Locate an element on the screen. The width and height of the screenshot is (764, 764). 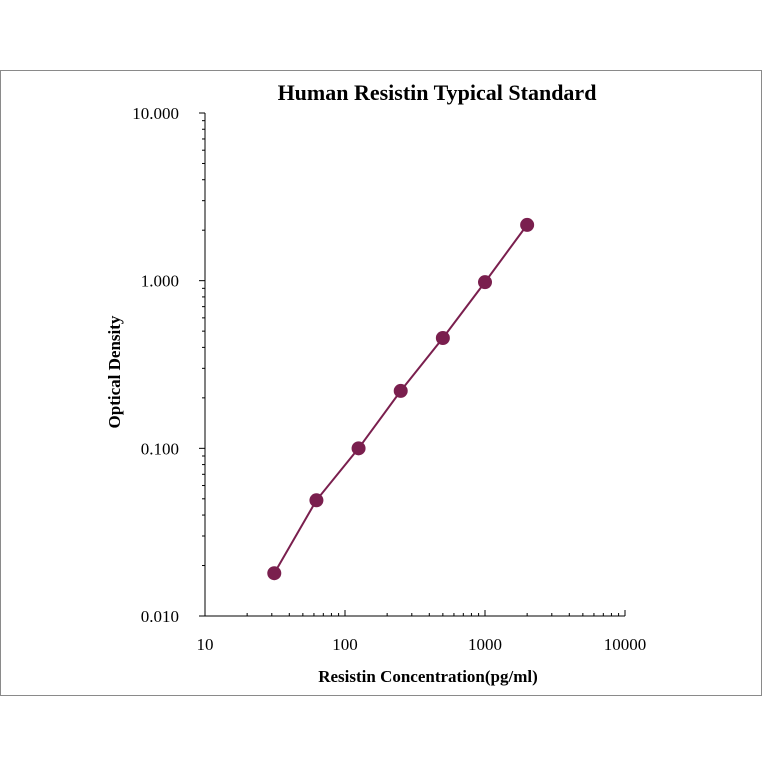
x-axis-label: Resistin Concentration(pg/ml) is located at coordinates (428, 676).